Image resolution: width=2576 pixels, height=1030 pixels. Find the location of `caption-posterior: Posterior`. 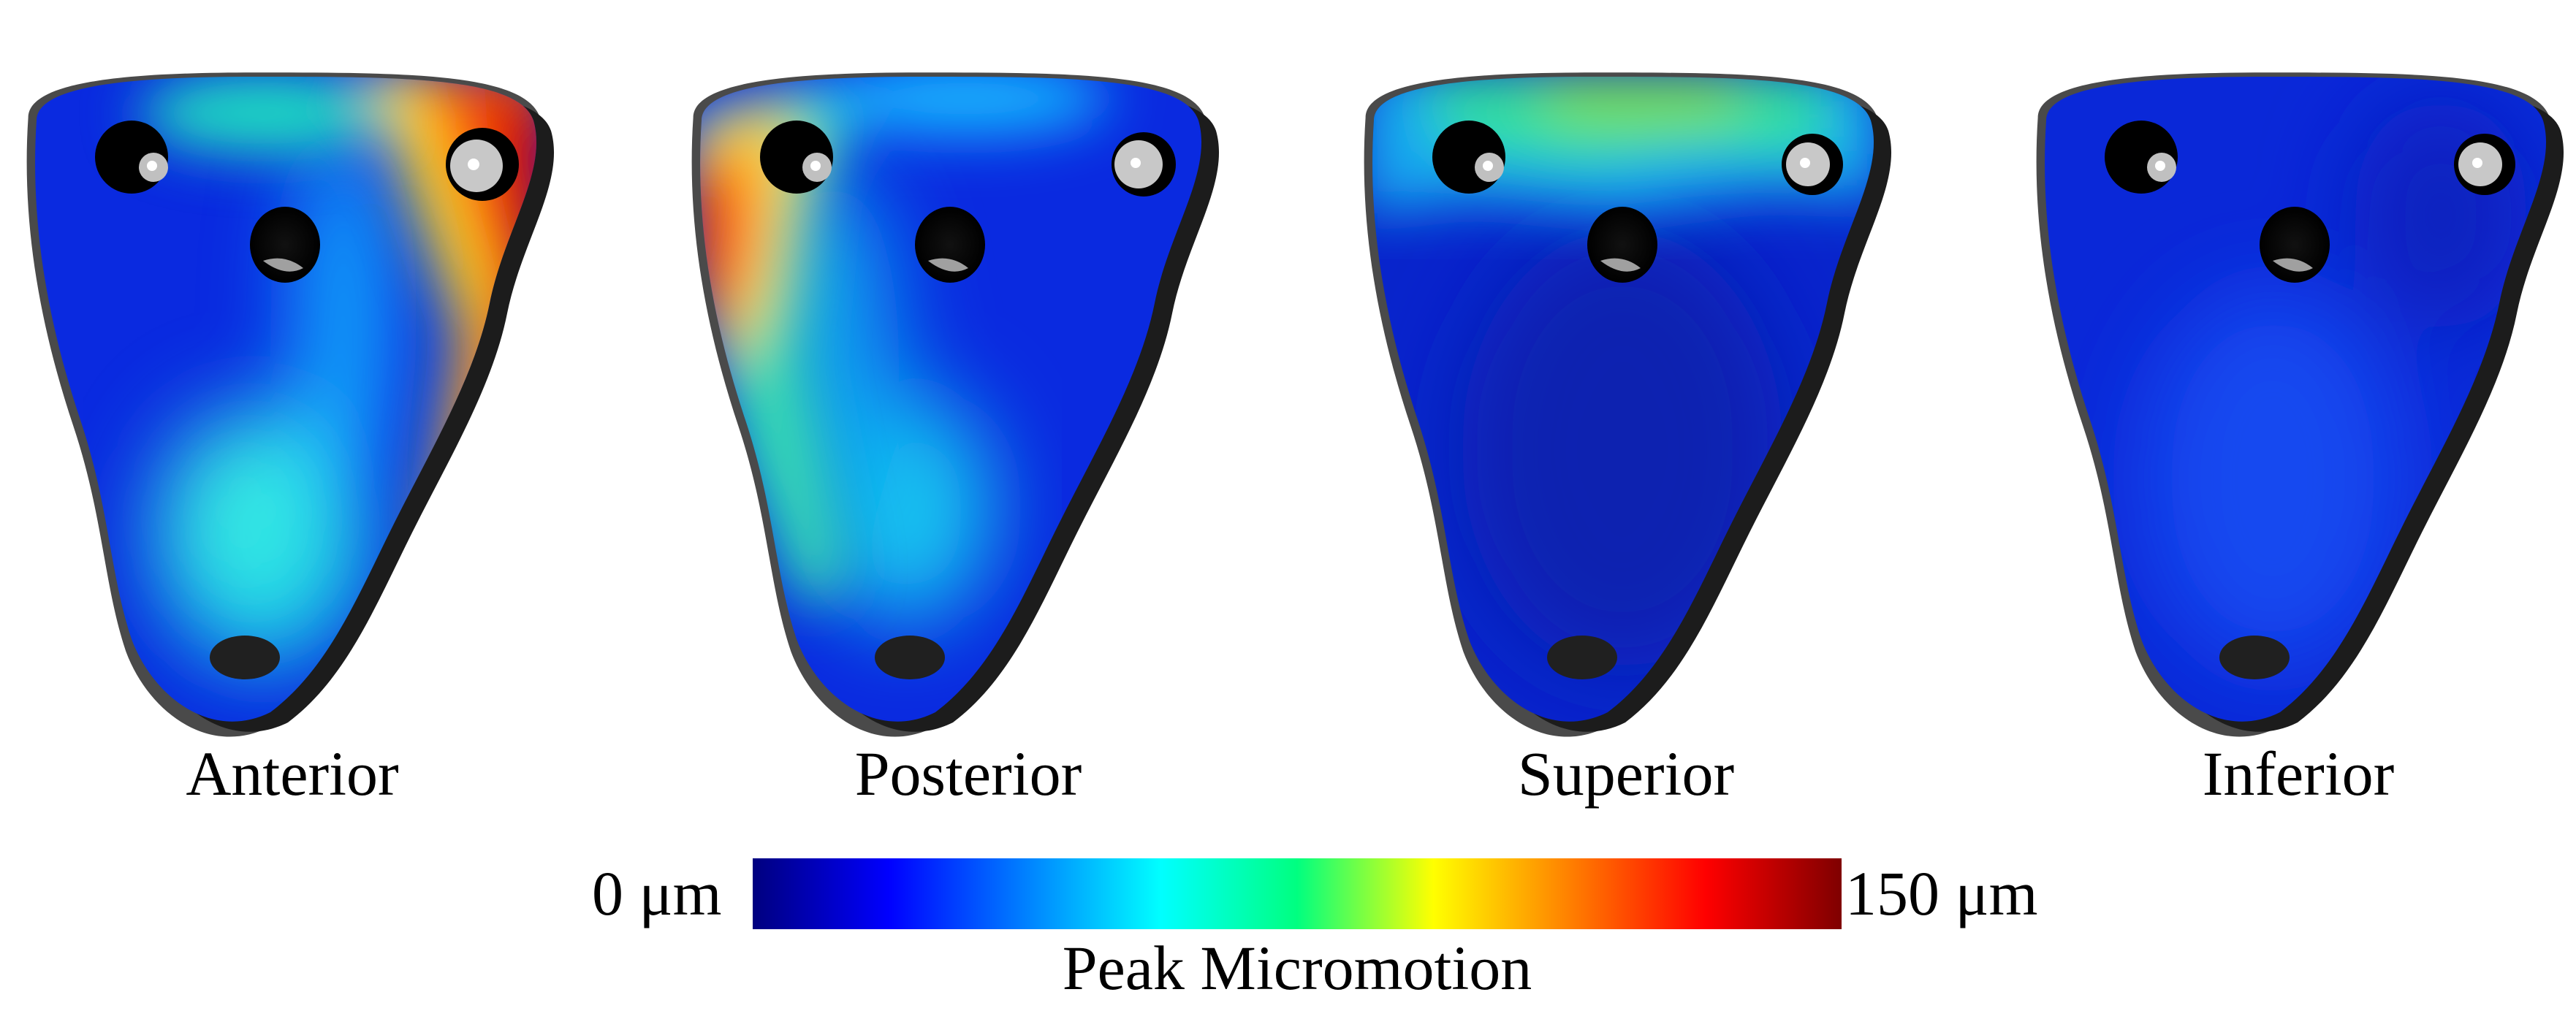

caption-posterior: Posterior is located at coordinates (968, 774).